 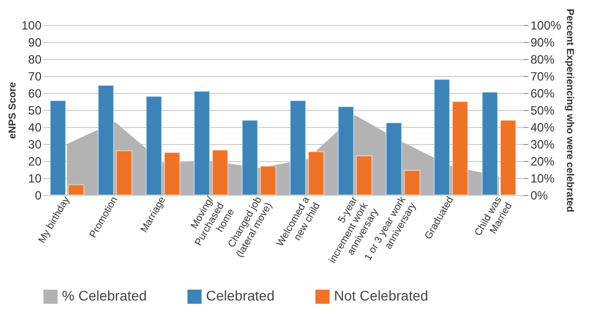 I want to click on y2-tick-label: 70%, so click(x=542, y=77).